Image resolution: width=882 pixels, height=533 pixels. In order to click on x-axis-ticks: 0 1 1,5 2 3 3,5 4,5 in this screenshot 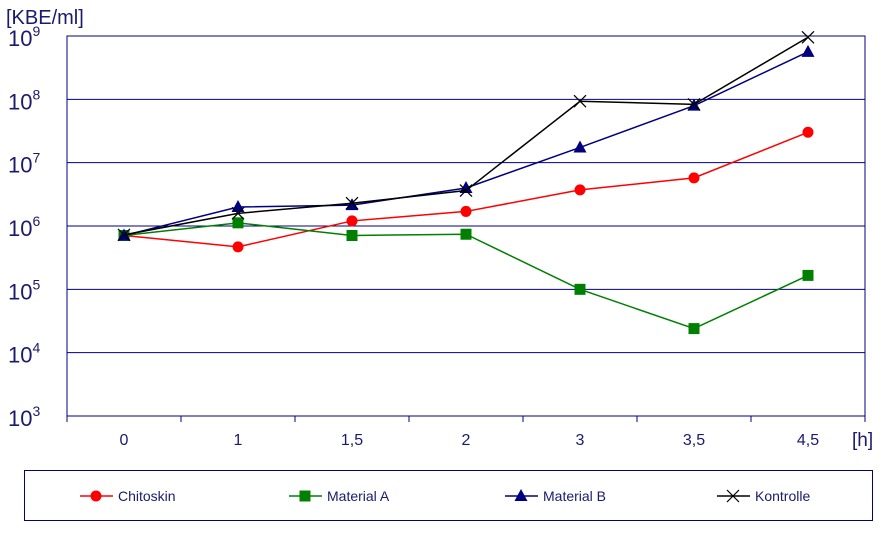, I will do `click(466, 432)`.